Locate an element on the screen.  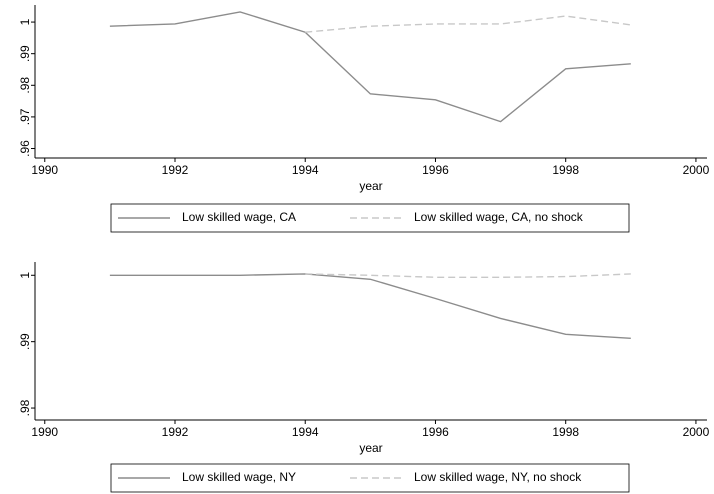
legend-label: Low skilled wage, CA is located at coordinates (239, 217).